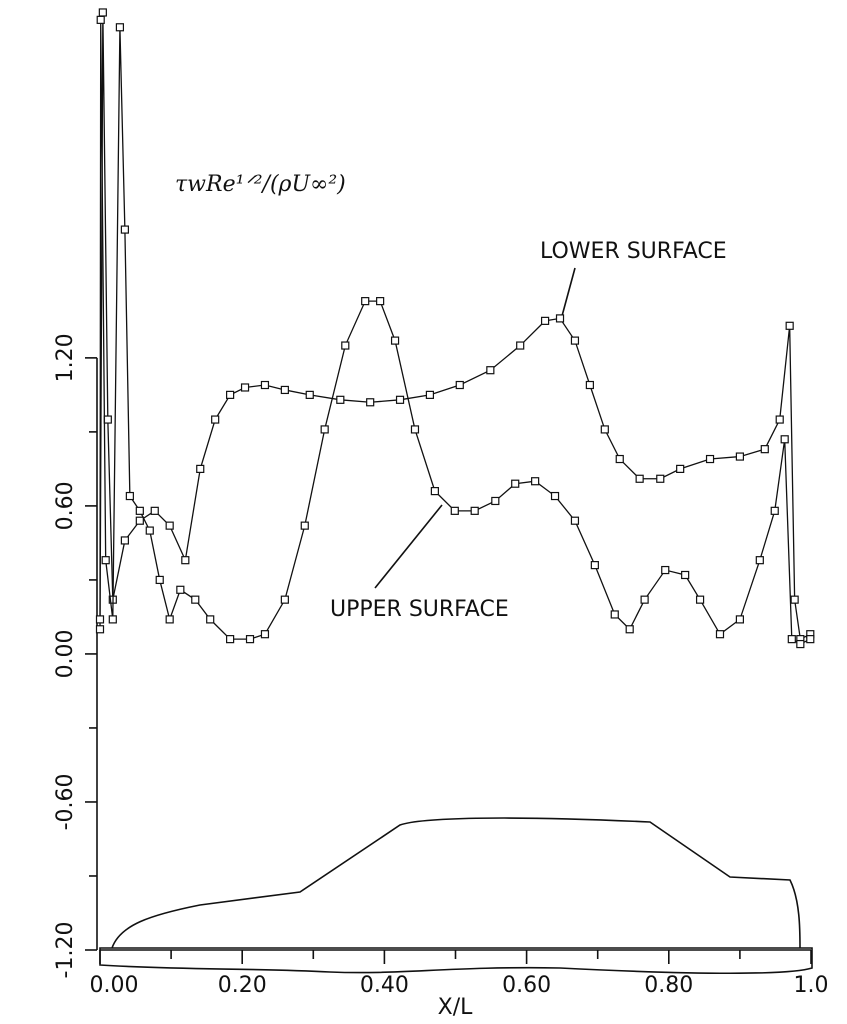 Image resolution: width=847 pixels, height=1024 pixels. I want to click on x-tick-label: 0.00, so click(114, 985).